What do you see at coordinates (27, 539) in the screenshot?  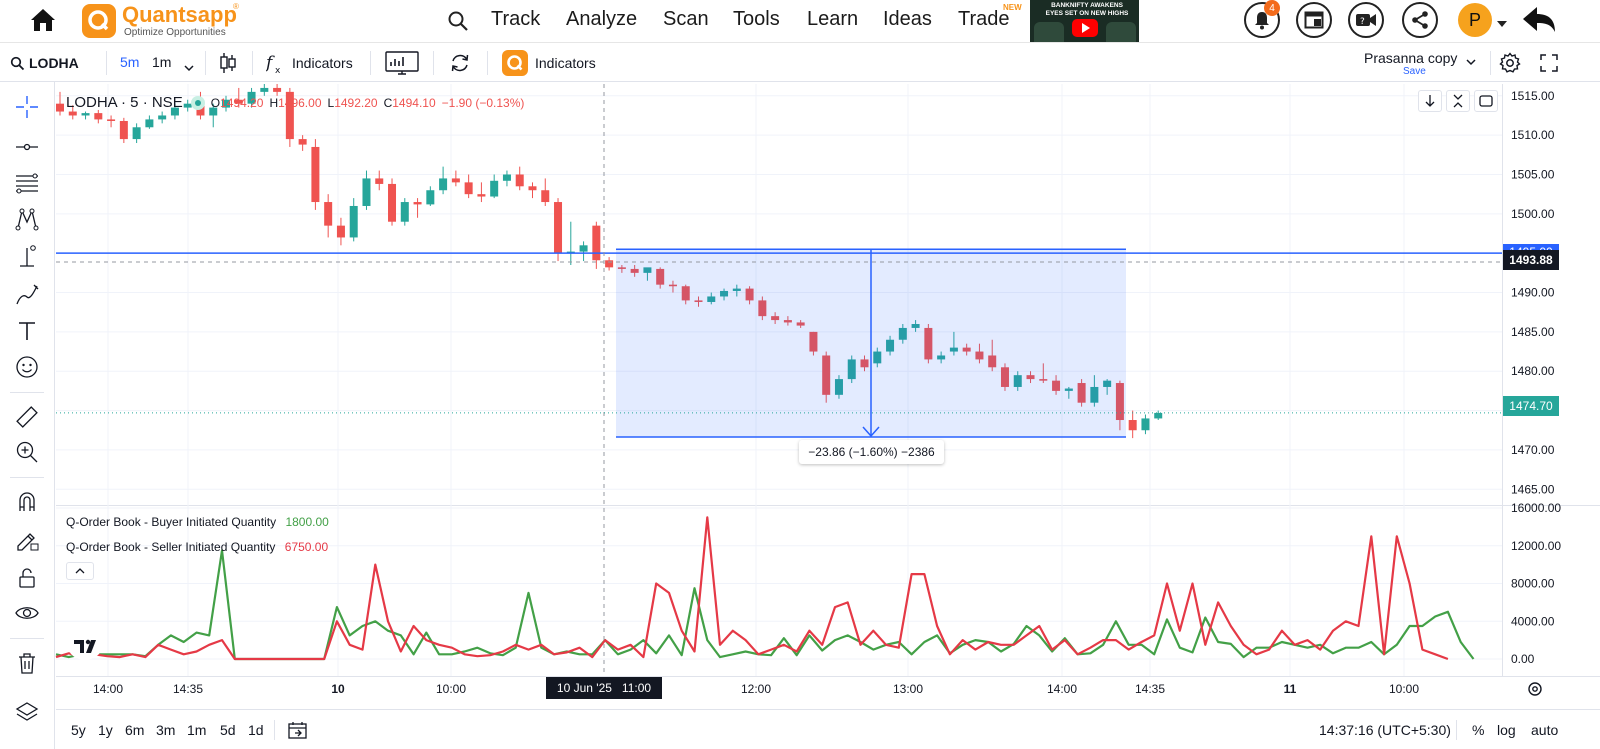 I see `edit-lock-pencil-icon` at bounding box center [27, 539].